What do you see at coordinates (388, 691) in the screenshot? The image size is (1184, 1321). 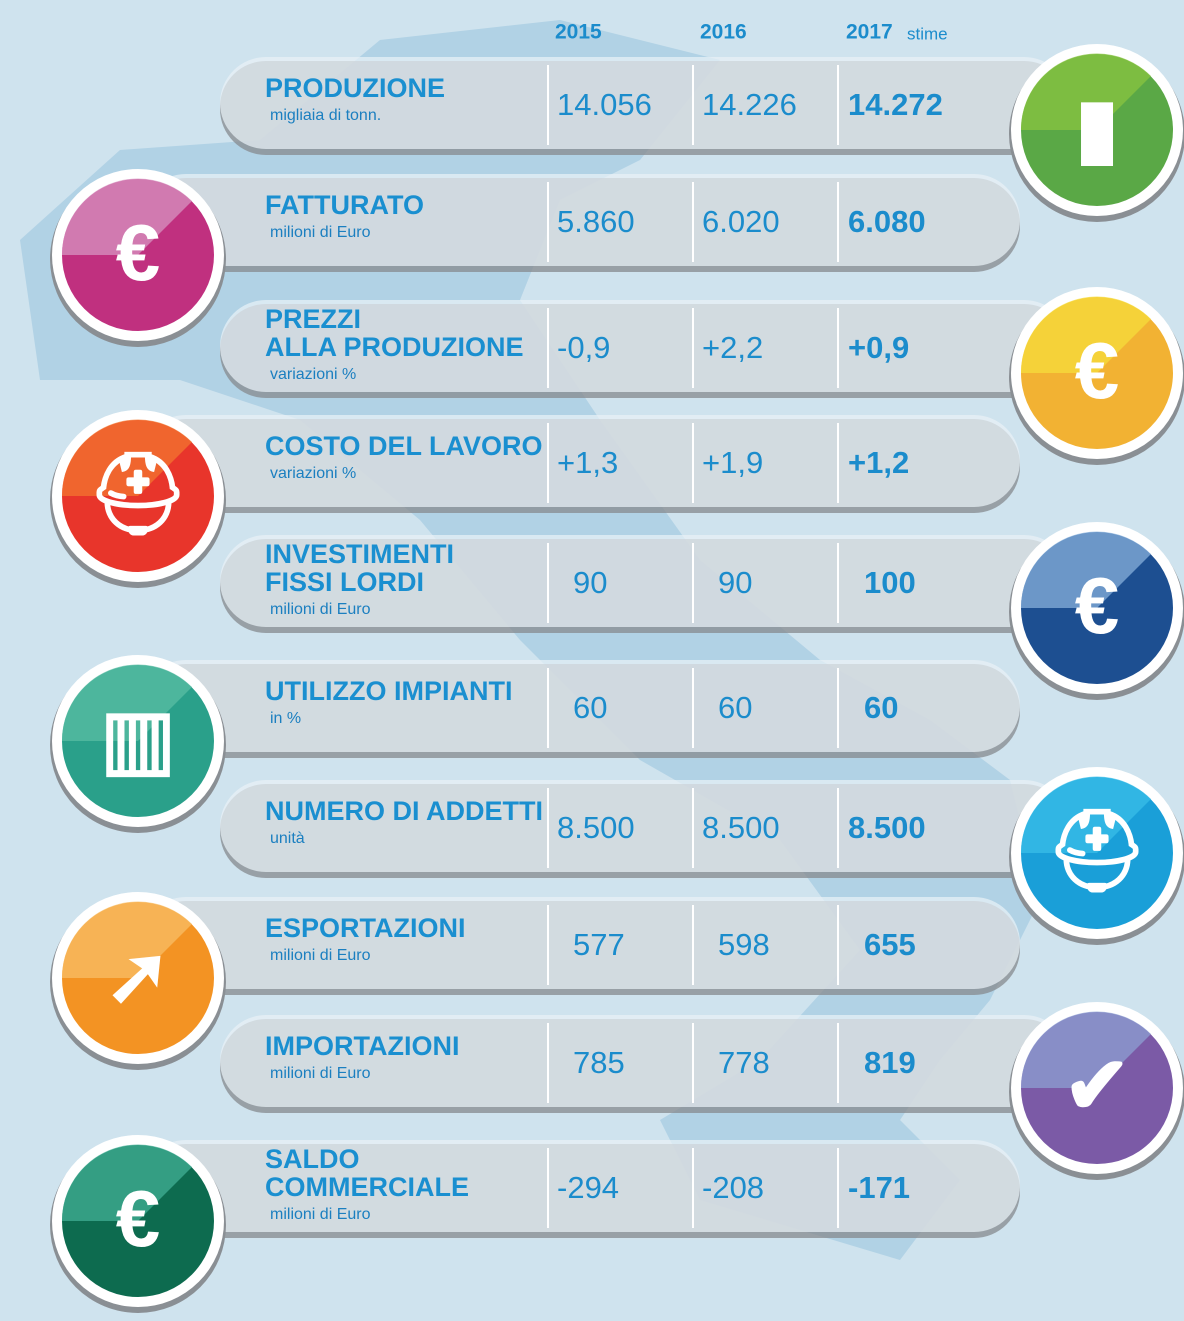 I see `row-title: UTILIZZO IMPIANTI` at bounding box center [388, 691].